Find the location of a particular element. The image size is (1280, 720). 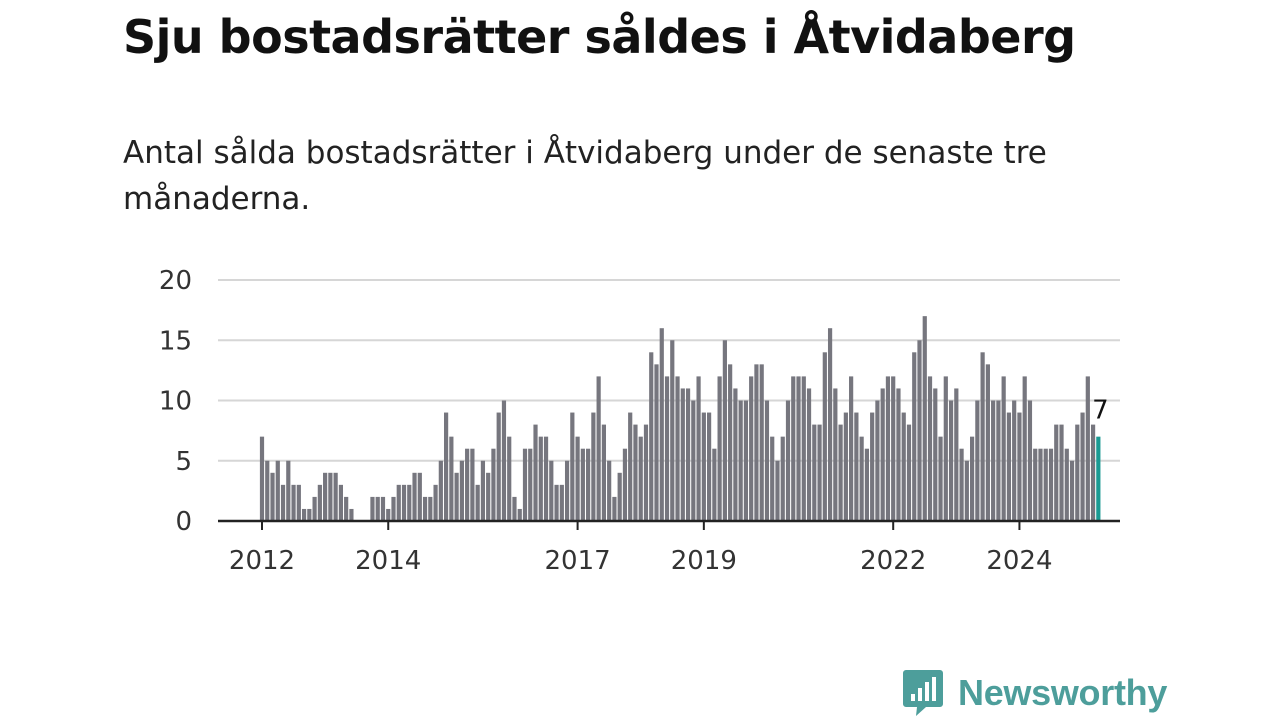

y-tick-label: 5 is located at coordinates (183, 462).